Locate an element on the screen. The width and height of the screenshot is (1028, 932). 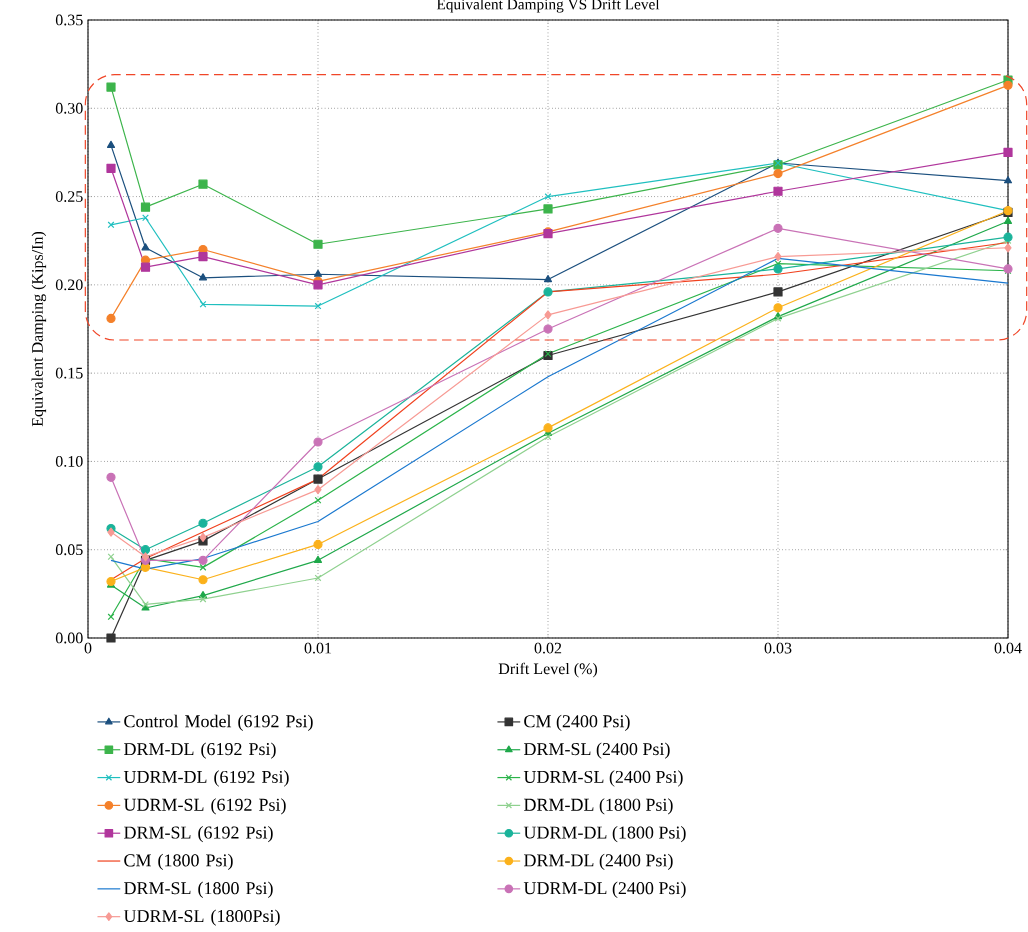
legend-label: CM (1800 Psi) is located at coordinates (178, 862).